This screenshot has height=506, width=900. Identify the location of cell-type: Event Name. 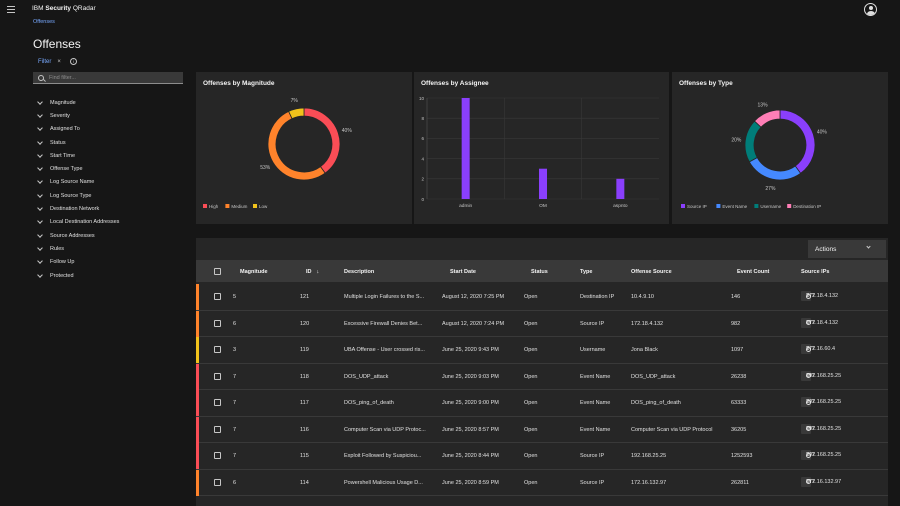
(595, 403).